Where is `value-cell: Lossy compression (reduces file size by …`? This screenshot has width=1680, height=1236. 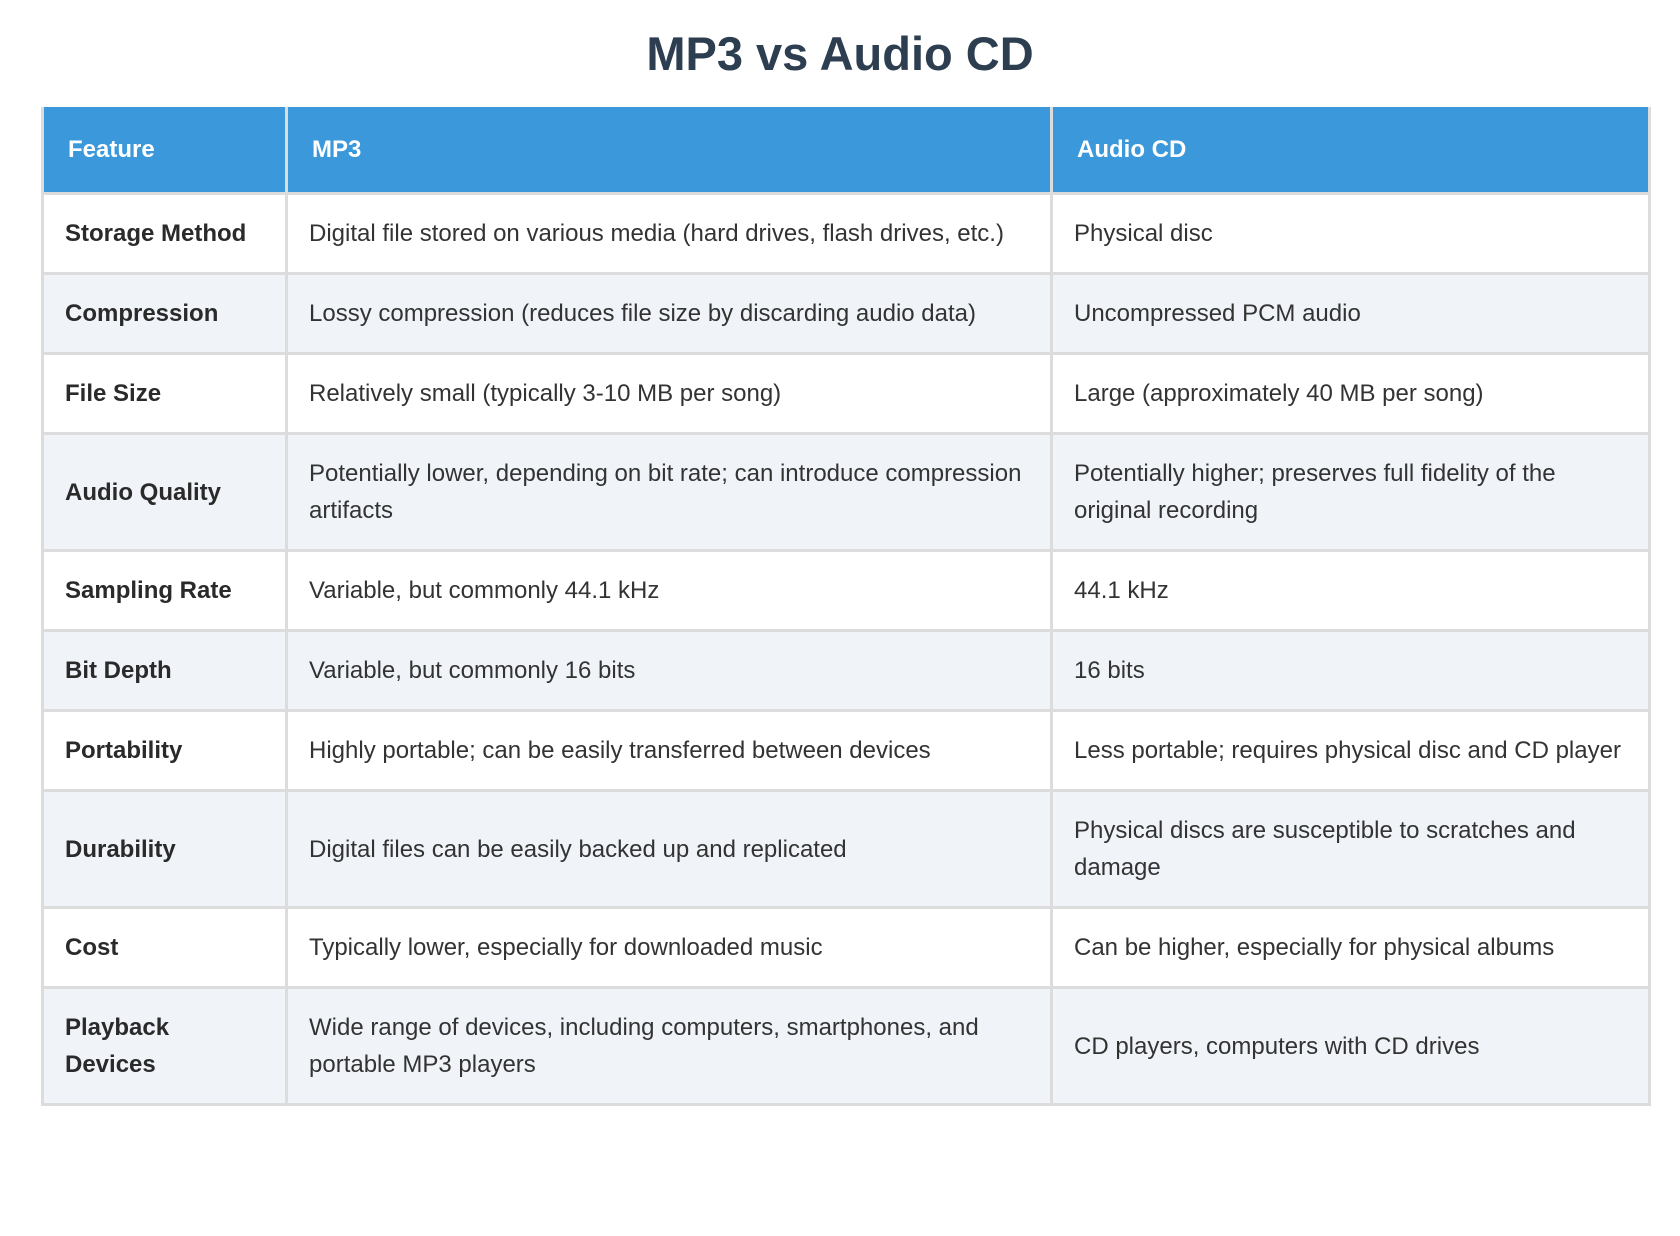
value-cell: Lossy compression (reduces file size by … is located at coordinates (669, 313).